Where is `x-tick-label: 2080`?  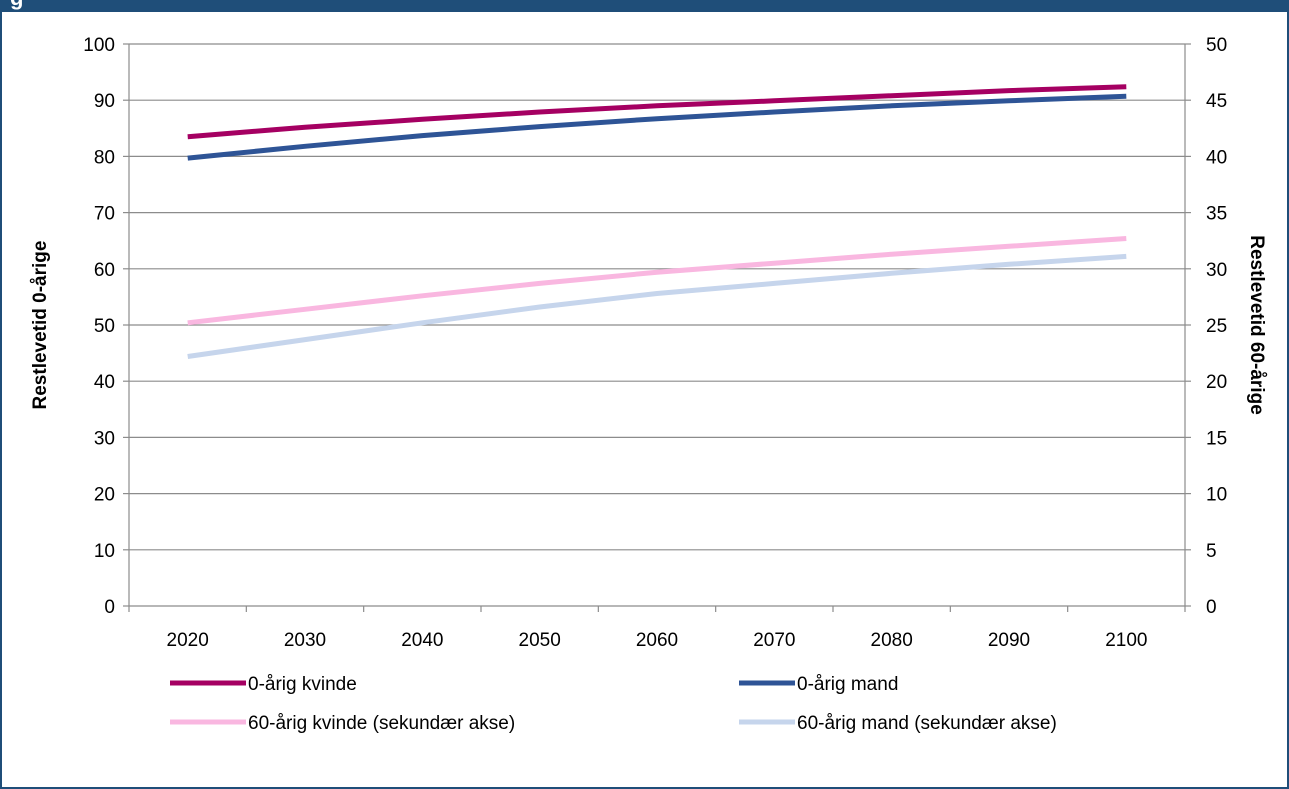 x-tick-label: 2080 is located at coordinates (892, 640).